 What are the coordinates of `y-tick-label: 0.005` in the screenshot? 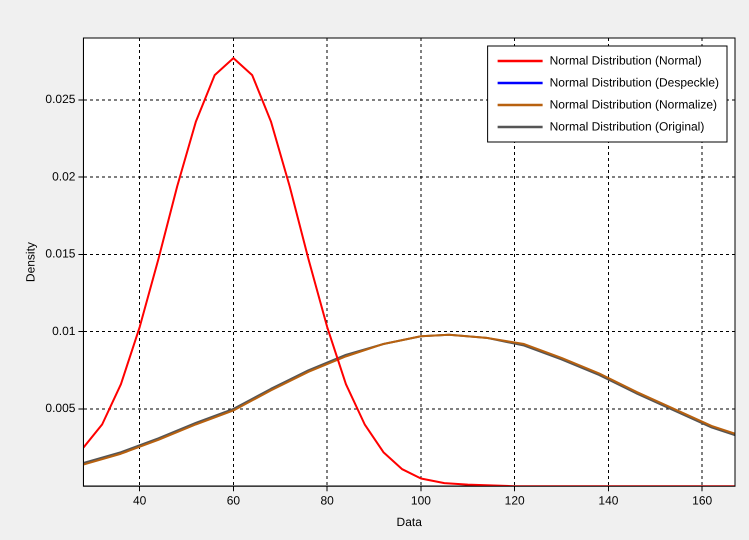 It's located at (60, 408).